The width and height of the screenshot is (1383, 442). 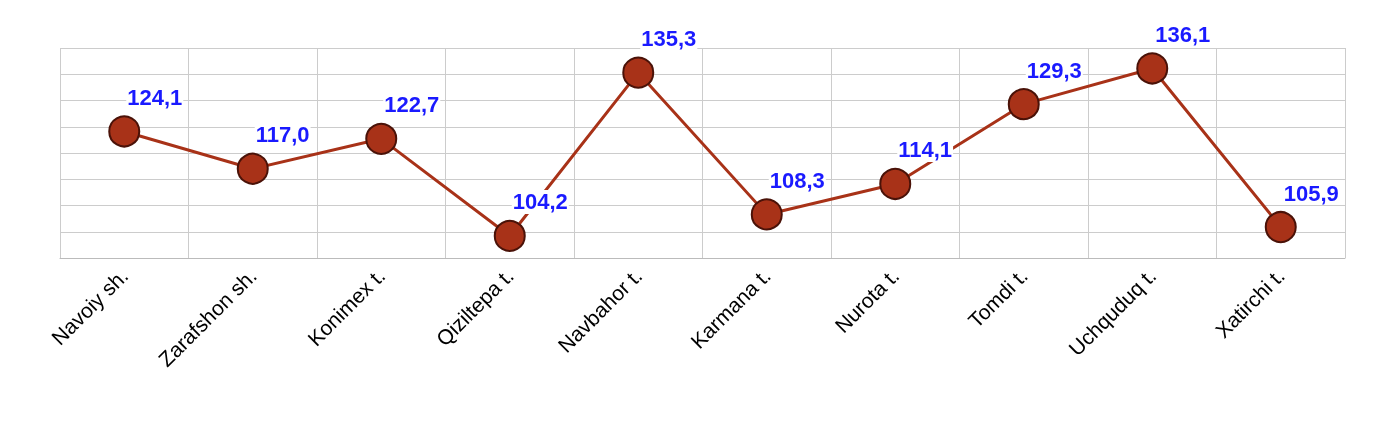 What do you see at coordinates (412, 105) in the screenshot?
I see `data-label: 122,7` at bounding box center [412, 105].